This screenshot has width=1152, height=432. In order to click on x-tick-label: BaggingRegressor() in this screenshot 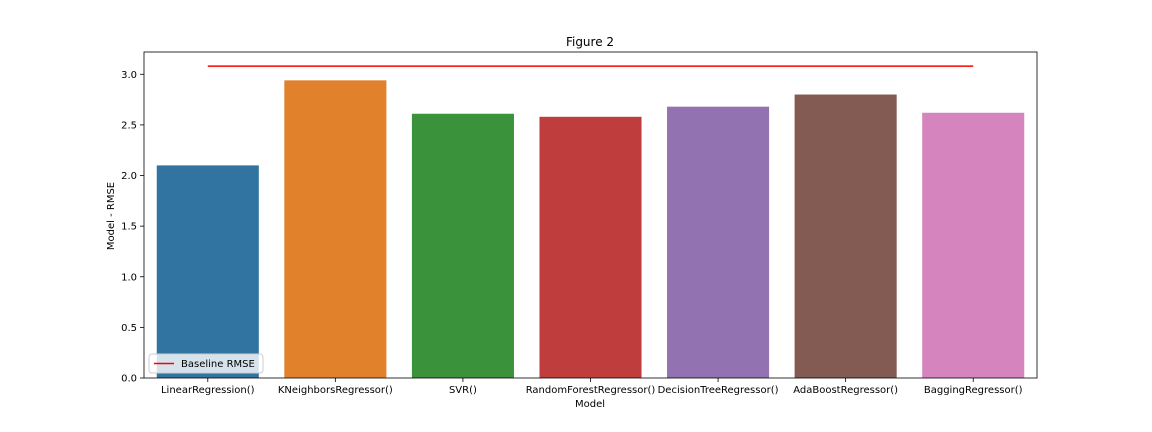, I will do `click(973, 390)`.